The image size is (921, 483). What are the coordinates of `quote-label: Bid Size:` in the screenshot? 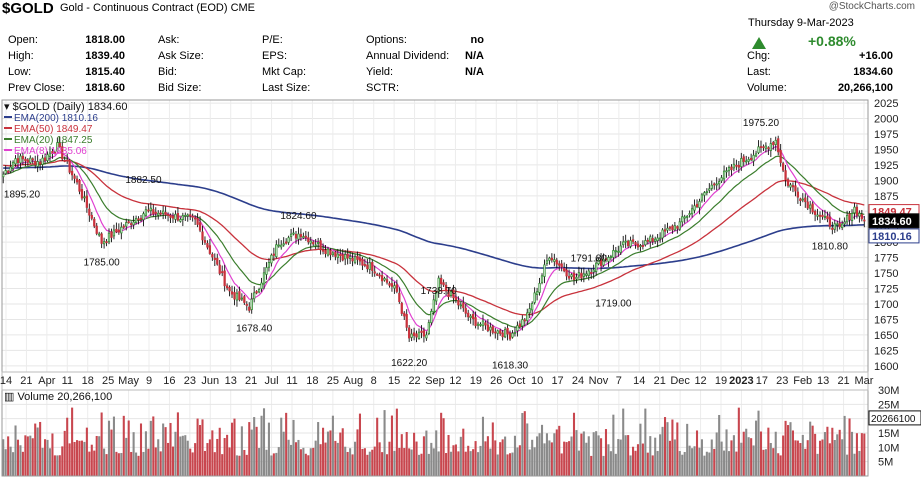 It's located at (180, 88).